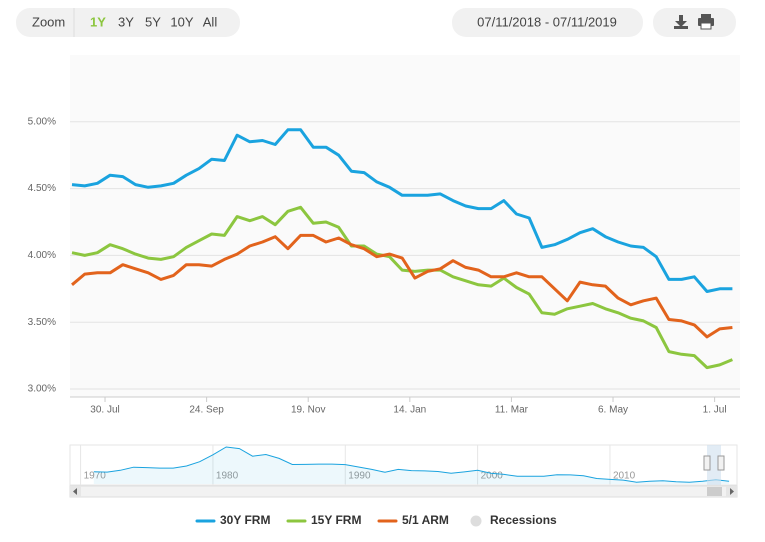  I want to click on range-buttons: 1Y 3Y 5Y 10Y All, so click(153, 21).